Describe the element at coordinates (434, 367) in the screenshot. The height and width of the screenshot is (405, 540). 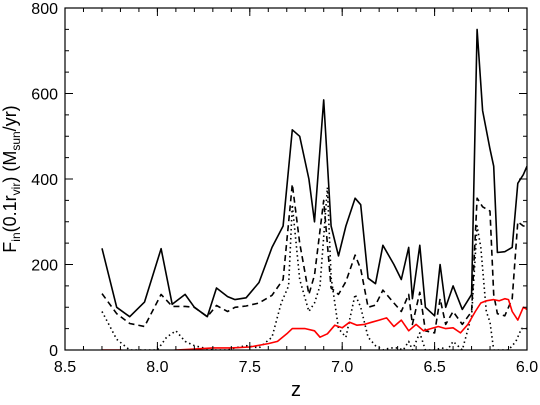
I see `x-tick-label: 6.5` at that location.